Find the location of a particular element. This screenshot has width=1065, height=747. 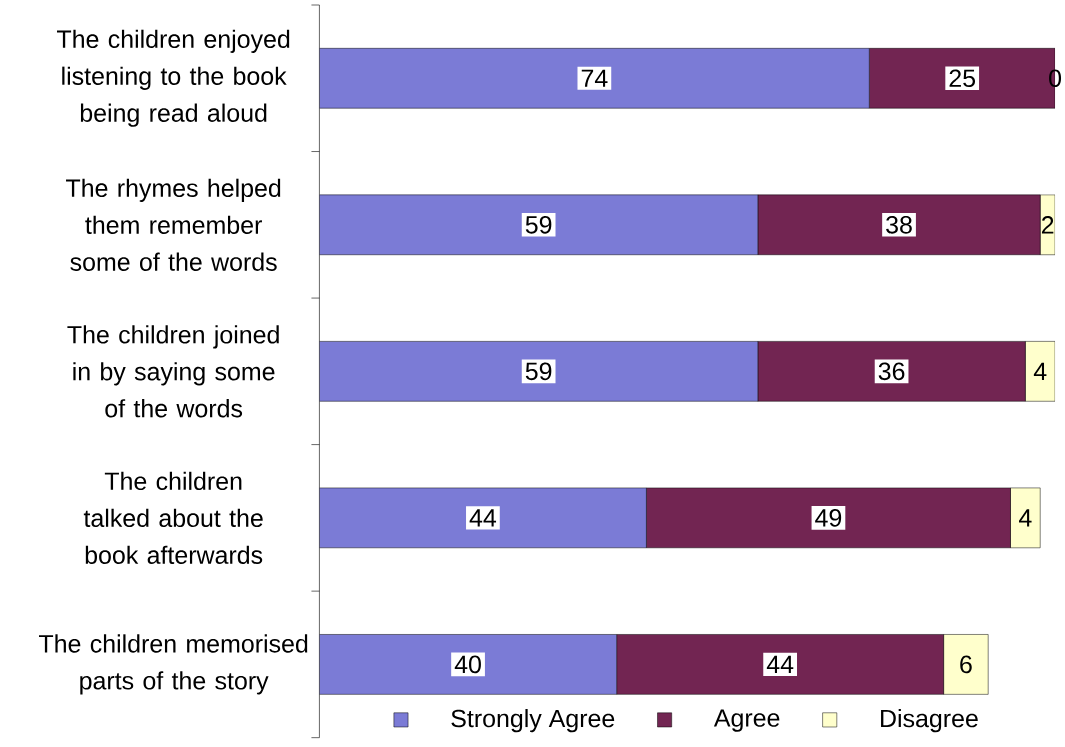

data-label: 0 is located at coordinates (1055, 78).